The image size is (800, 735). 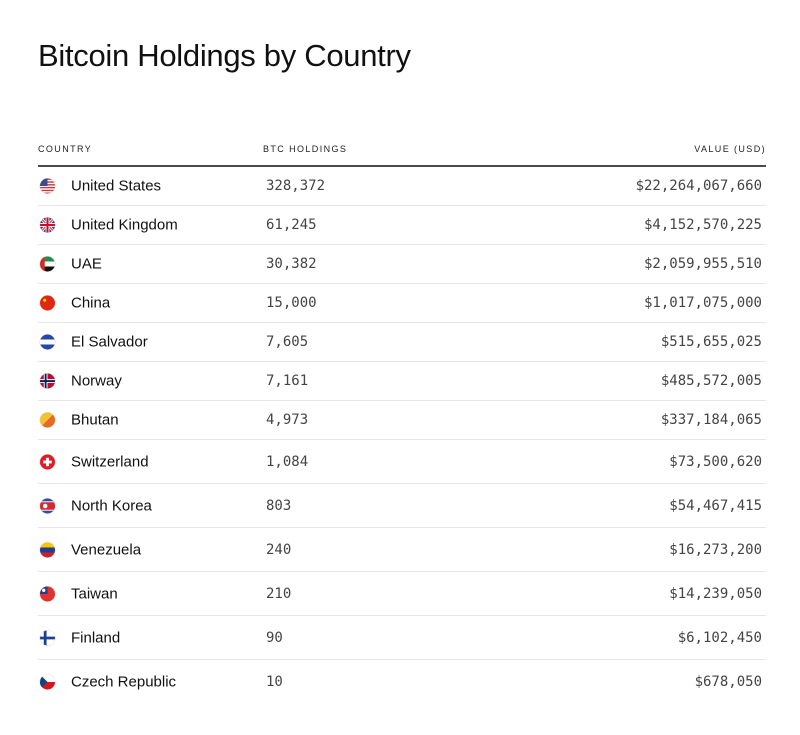 What do you see at coordinates (402, 550) in the screenshot?
I see `table-row: Venezuela 240 $16,273,200` at bounding box center [402, 550].